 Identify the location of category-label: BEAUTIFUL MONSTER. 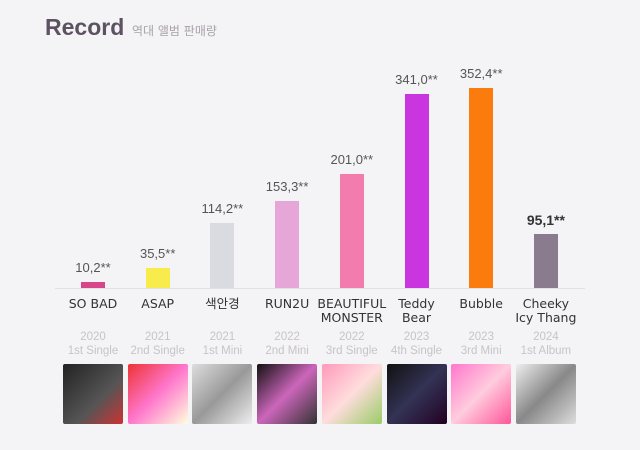
(352, 310).